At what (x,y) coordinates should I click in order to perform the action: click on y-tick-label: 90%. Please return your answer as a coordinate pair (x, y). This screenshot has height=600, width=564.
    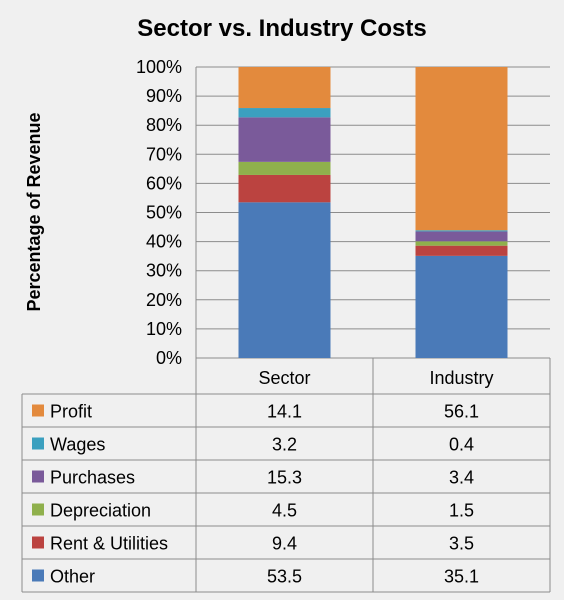
    Looking at the image, I should click on (164, 96).